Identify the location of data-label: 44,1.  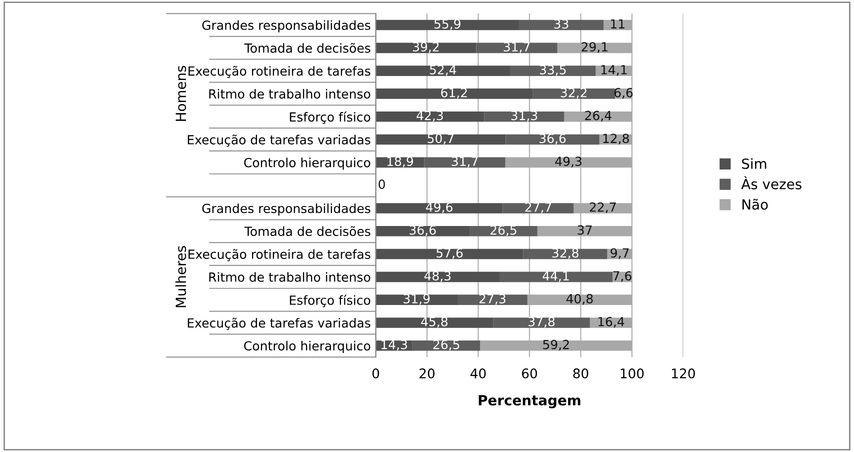
(555, 276).